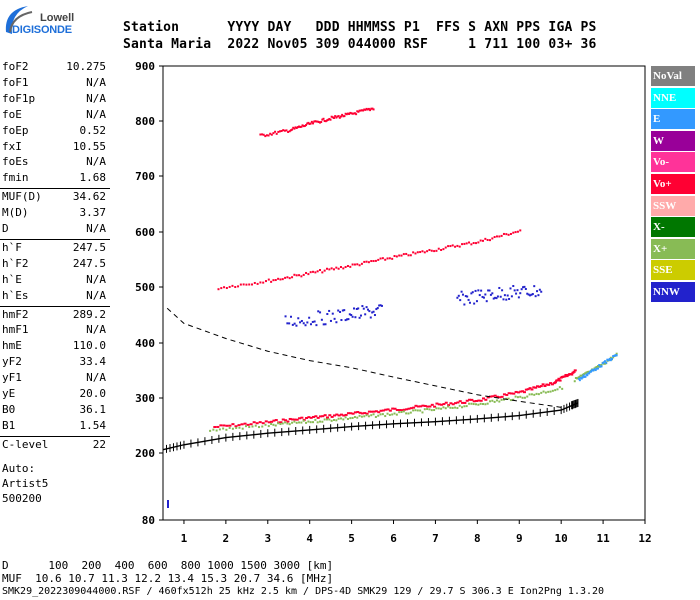  I want to click on param-value: 33.4, so click(93, 362).